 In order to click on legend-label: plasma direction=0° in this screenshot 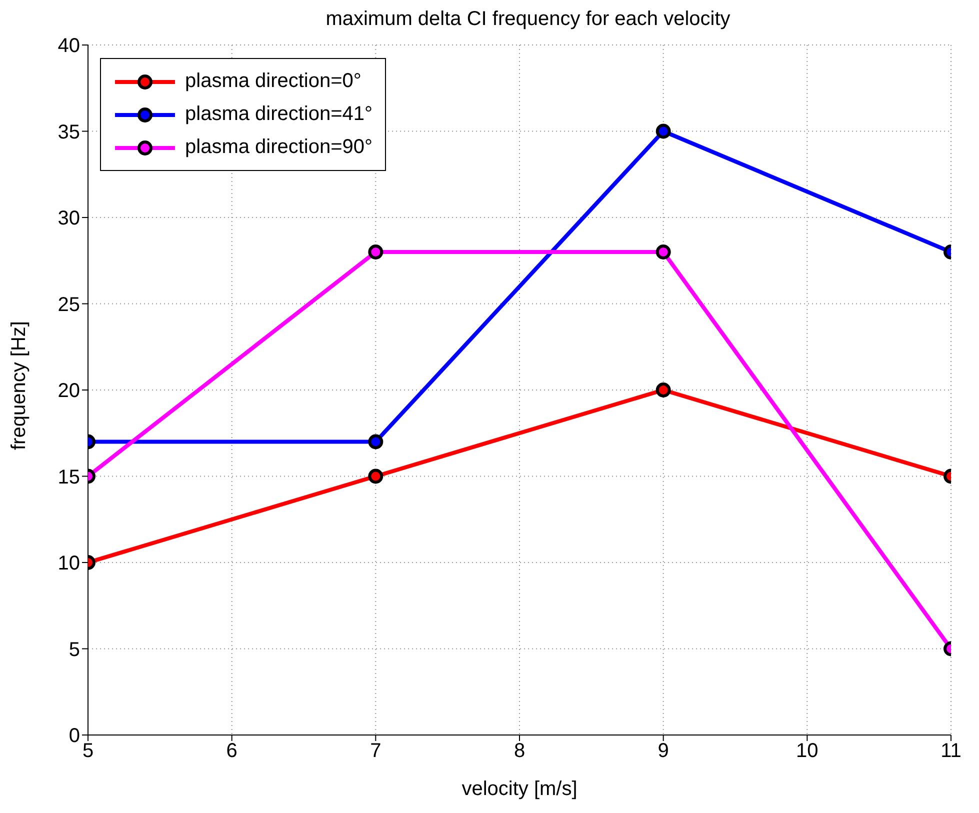, I will do `click(273, 81)`.